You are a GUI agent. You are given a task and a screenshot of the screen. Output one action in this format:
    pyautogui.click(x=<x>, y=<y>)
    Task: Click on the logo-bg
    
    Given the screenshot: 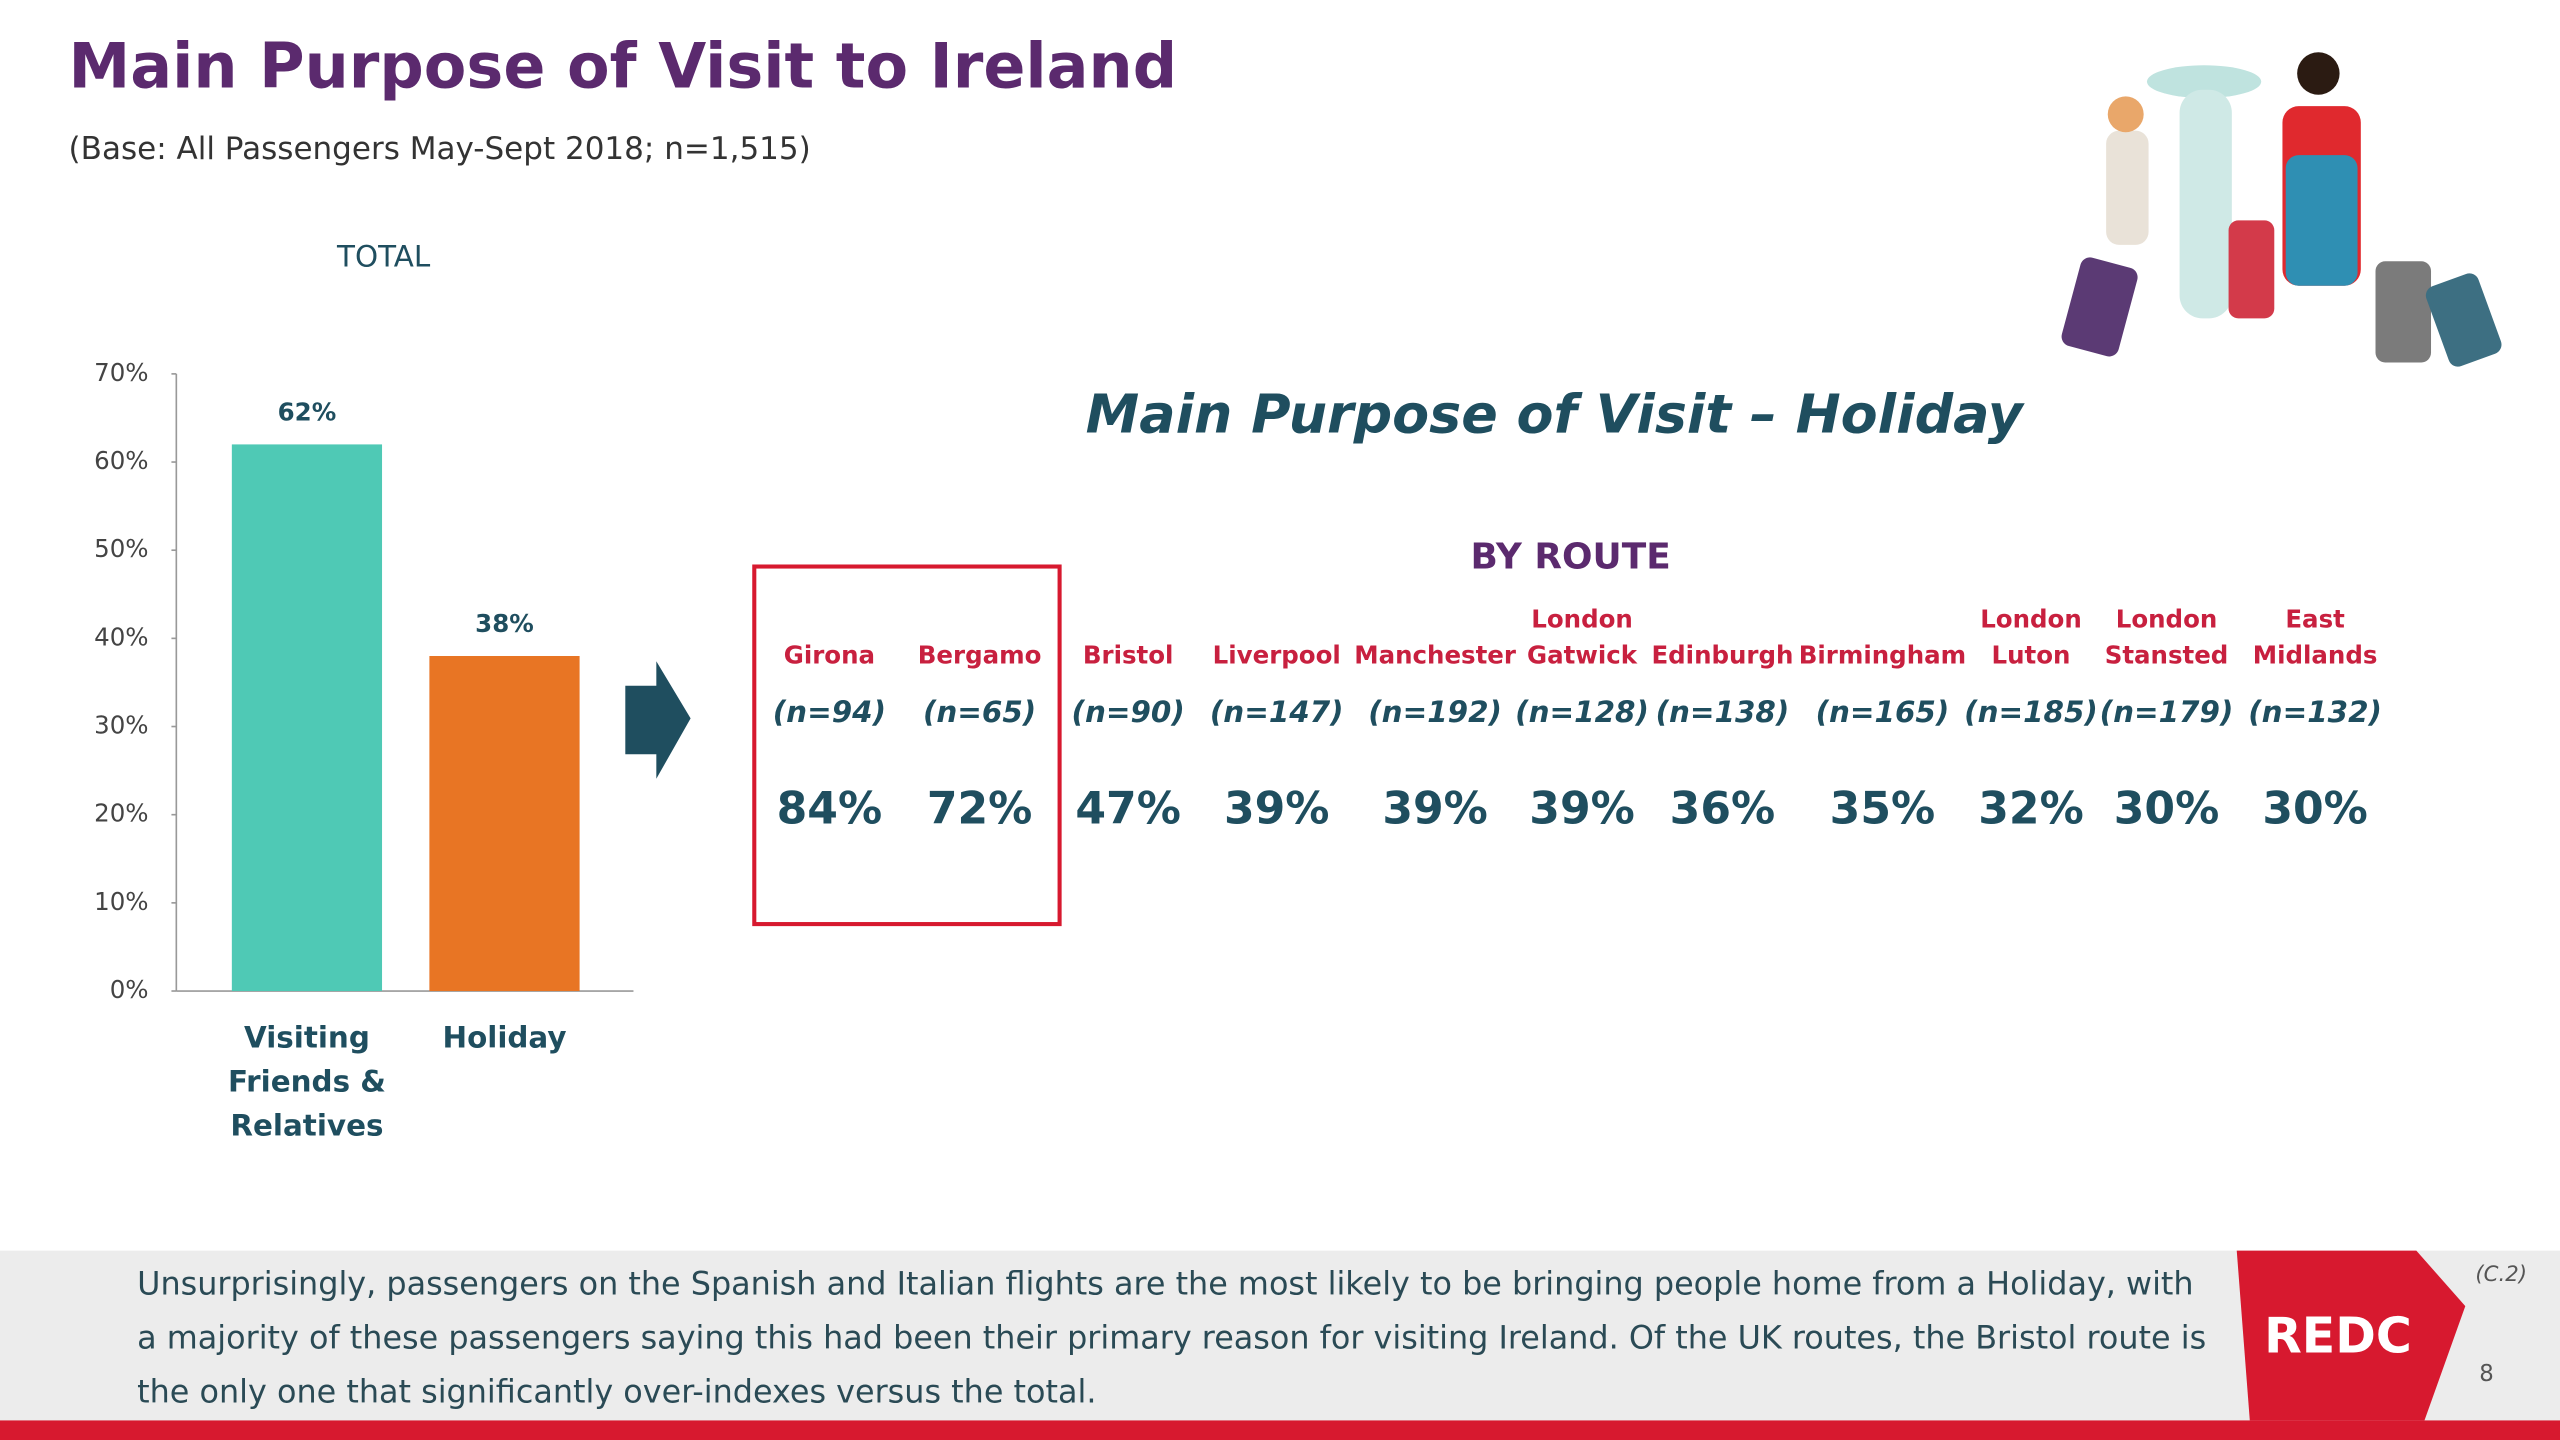 What is the action you would take?
    pyautogui.click(x=2351, y=1335)
    